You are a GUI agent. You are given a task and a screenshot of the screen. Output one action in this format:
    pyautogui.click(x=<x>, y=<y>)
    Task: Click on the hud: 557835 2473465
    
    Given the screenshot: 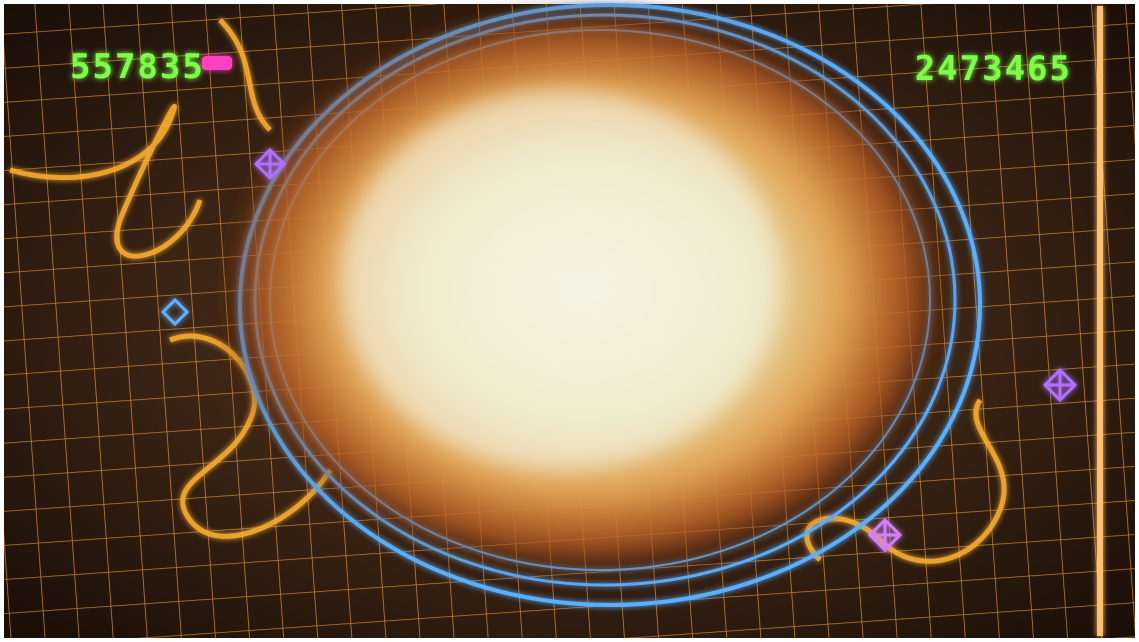 What is the action you would take?
    pyautogui.click(x=571, y=68)
    